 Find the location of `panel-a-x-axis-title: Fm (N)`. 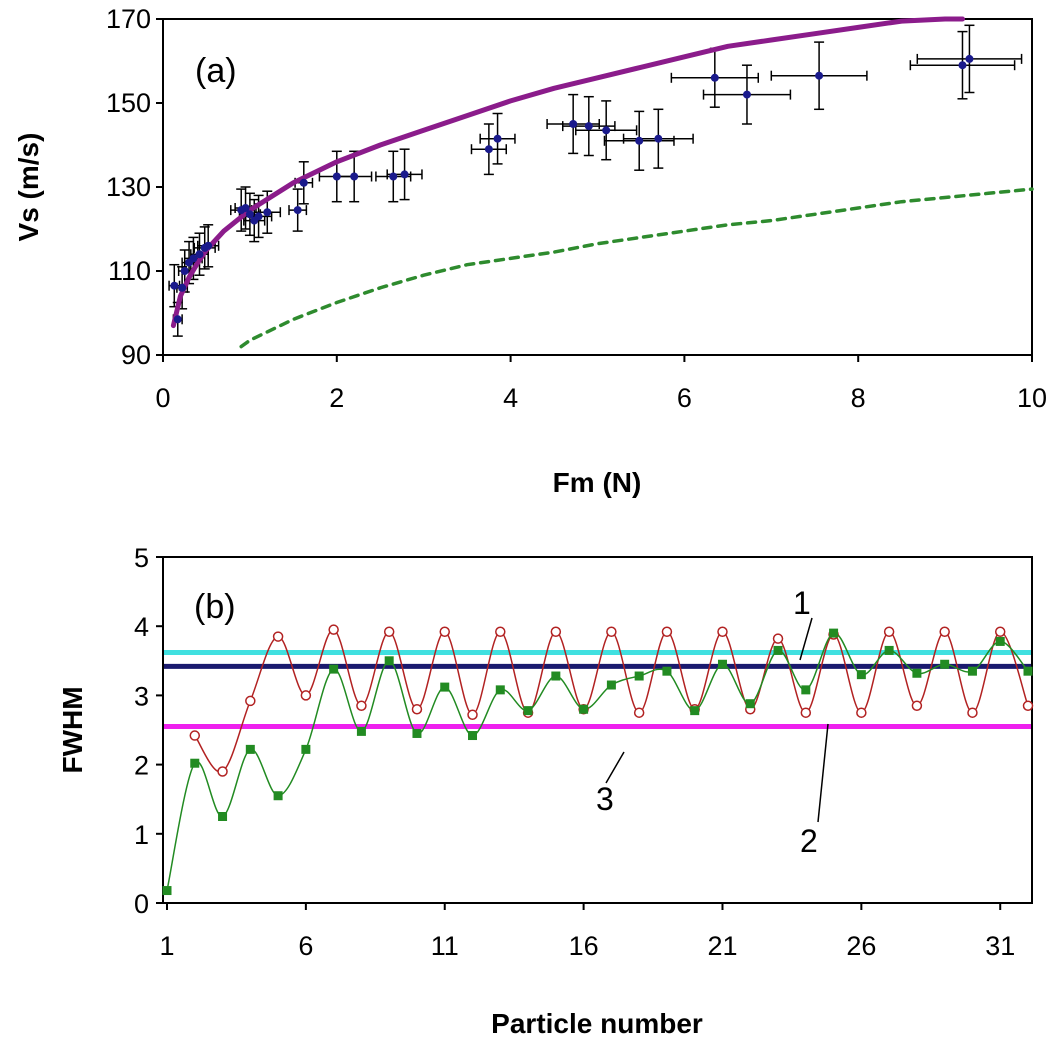

panel-a-x-axis-title: Fm (N) is located at coordinates (597, 482).